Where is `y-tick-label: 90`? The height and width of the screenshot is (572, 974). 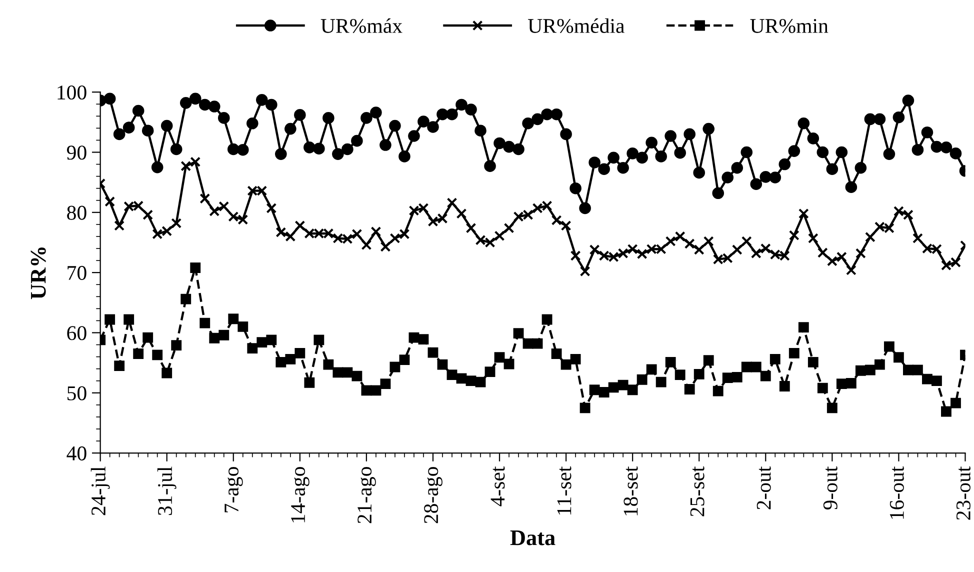
y-tick-label: 90 is located at coordinates (76, 153).